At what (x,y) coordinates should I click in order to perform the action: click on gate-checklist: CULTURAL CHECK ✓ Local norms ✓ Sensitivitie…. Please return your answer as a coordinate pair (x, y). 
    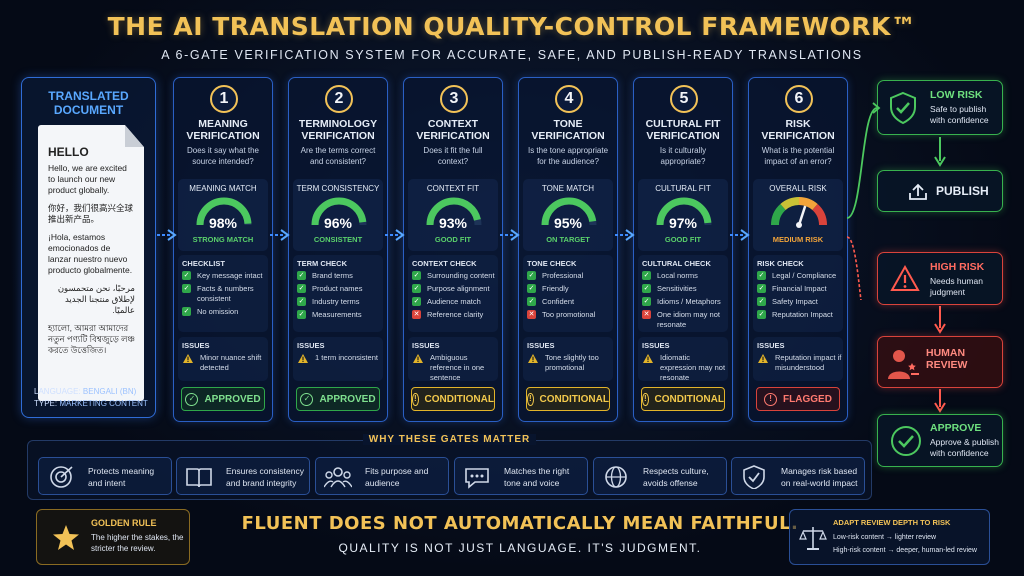
    Looking at the image, I should click on (683, 293).